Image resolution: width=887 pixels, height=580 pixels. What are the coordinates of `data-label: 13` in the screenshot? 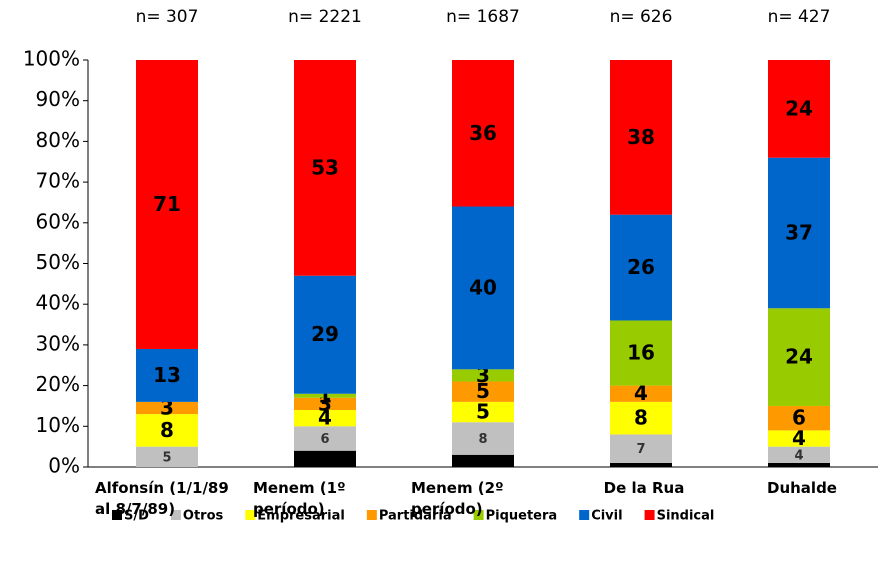 It's located at (167, 375).